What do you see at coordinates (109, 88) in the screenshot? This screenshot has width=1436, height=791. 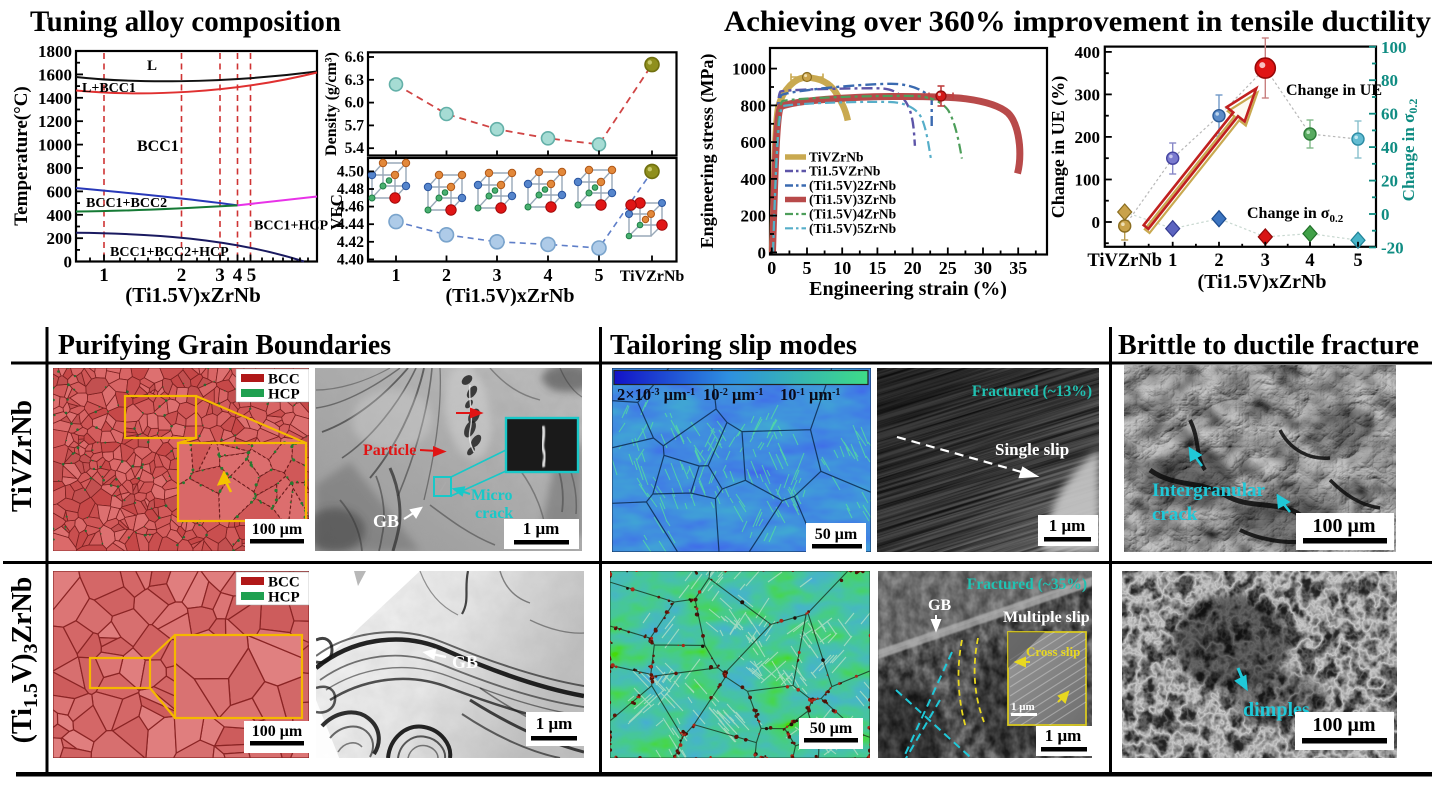 I see `svg-text: L+BCC1` at bounding box center [109, 88].